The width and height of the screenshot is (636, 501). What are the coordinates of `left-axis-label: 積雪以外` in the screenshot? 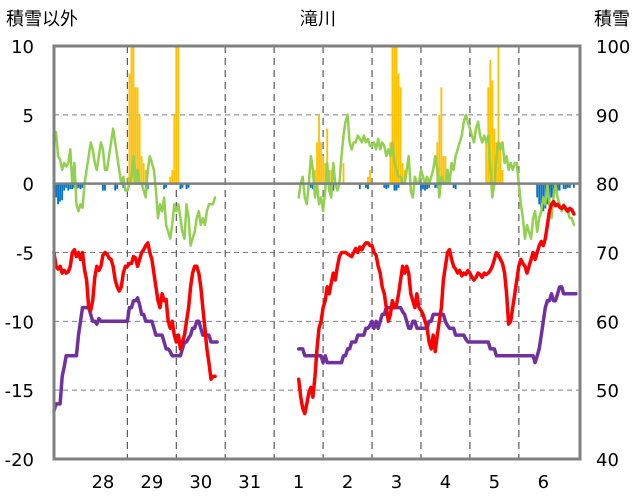 It's located at (42, 19).